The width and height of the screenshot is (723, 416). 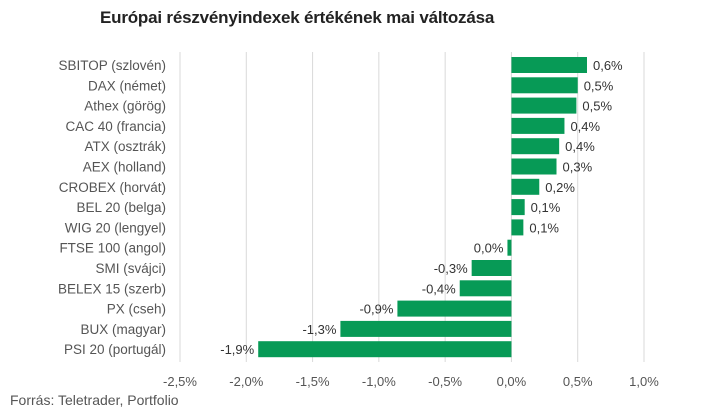 What do you see at coordinates (560, 187) in the screenshot?
I see `value-label: 0,2%` at bounding box center [560, 187].